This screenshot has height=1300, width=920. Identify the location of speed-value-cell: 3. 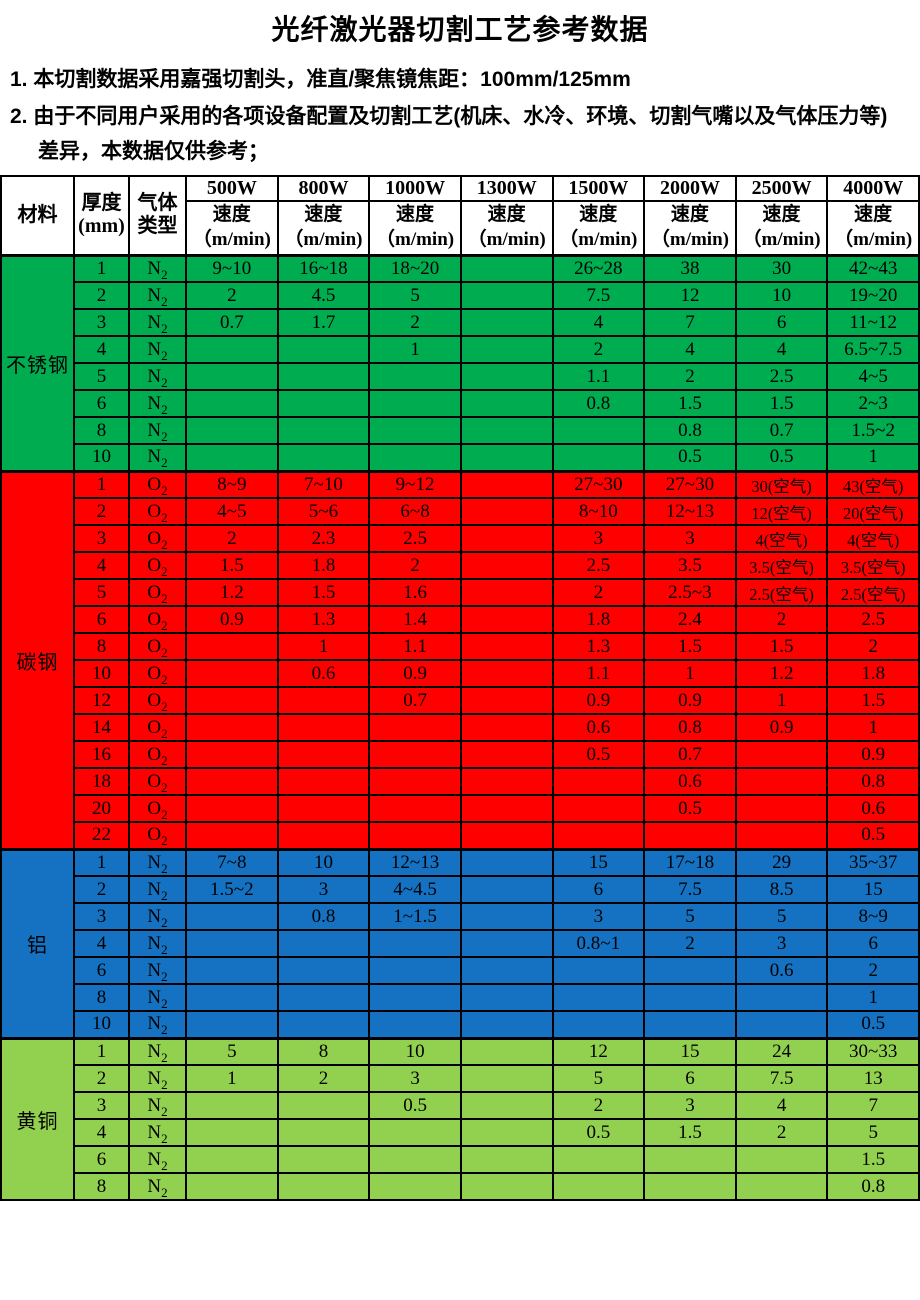
(598, 916).